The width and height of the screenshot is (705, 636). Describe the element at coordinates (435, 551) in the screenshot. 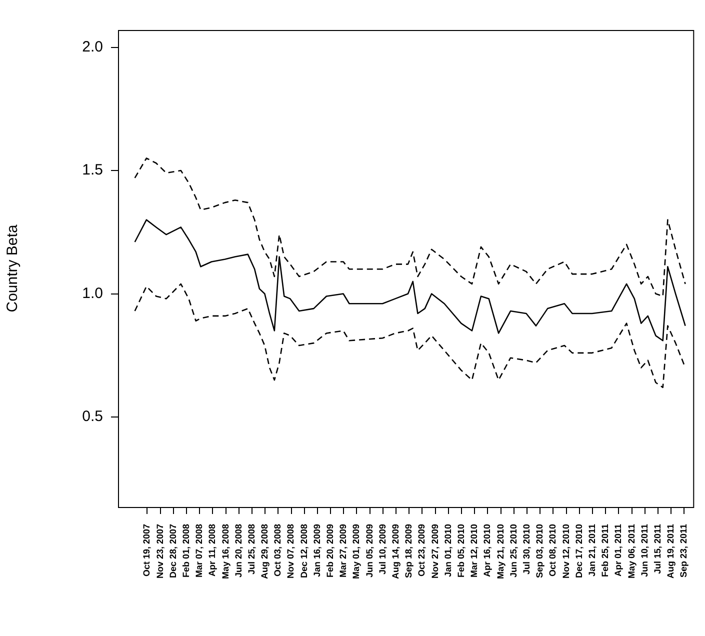

I see `x-tick-label: Nov 27, 2009` at that location.